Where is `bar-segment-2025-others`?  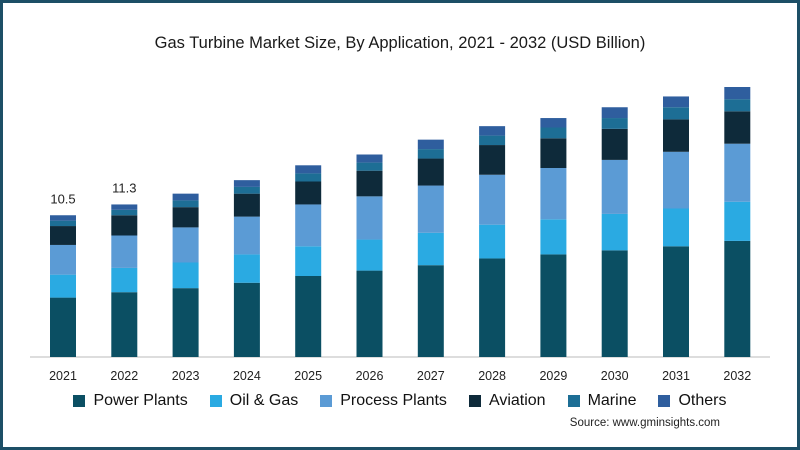
bar-segment-2025-others is located at coordinates (308, 169).